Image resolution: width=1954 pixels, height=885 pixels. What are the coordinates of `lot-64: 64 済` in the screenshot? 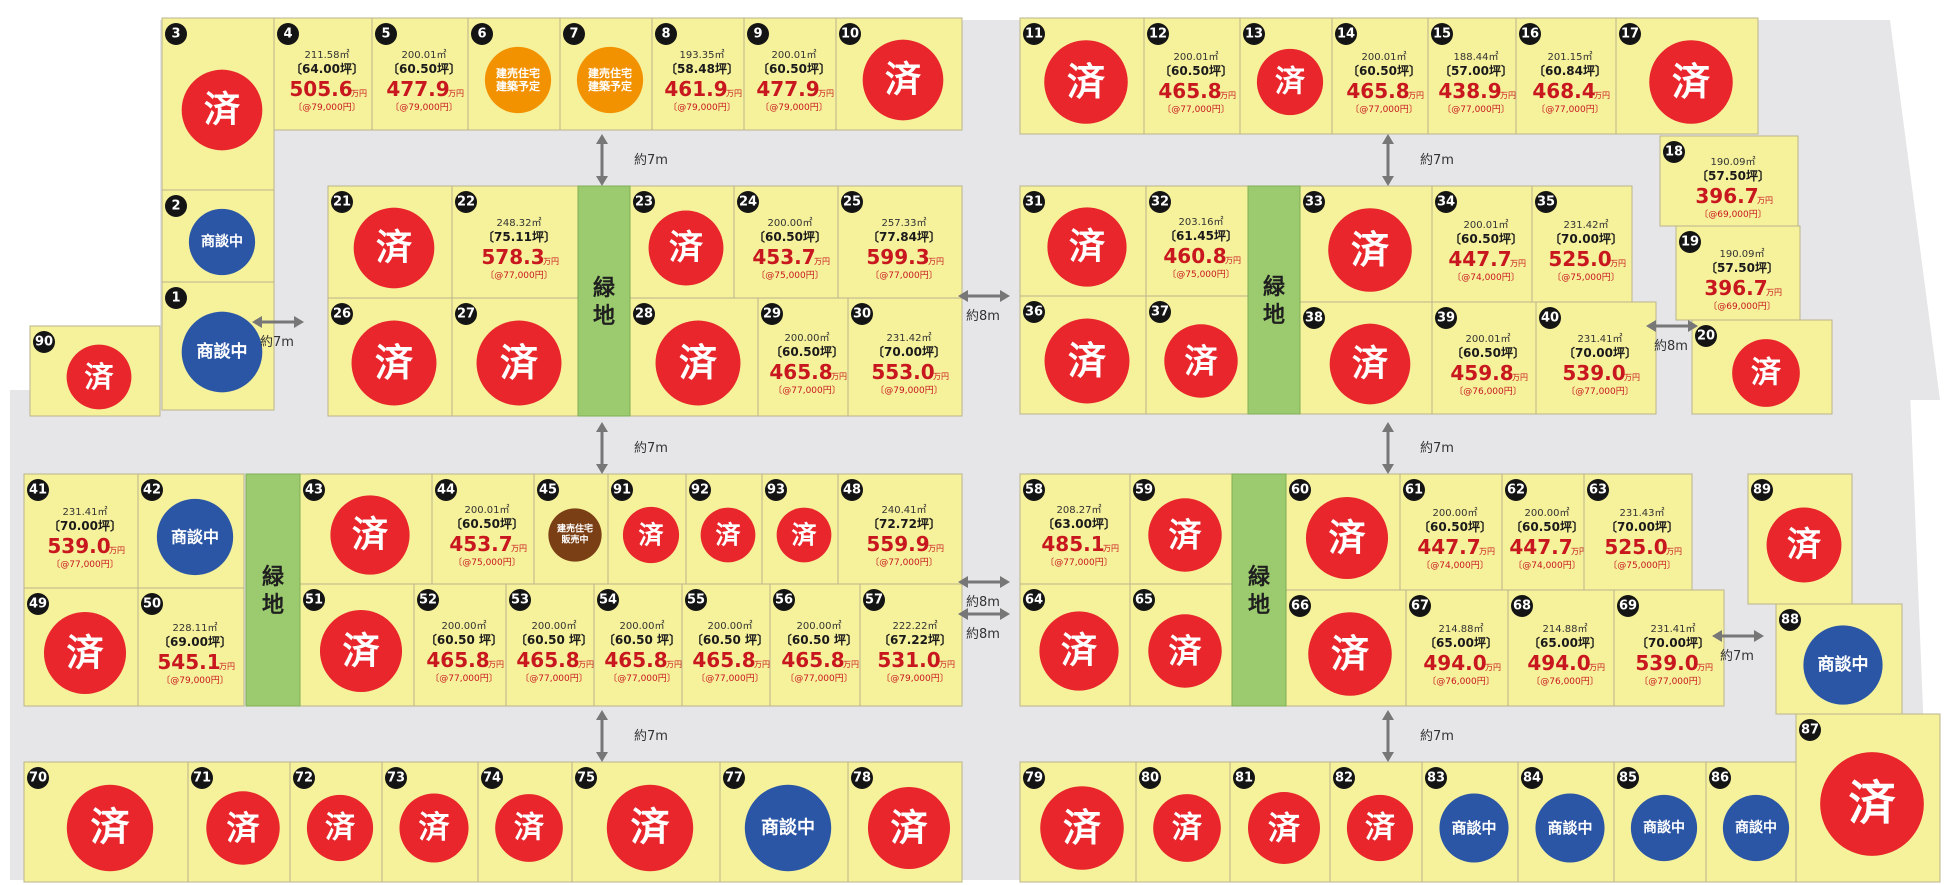 It's located at (1075, 645).